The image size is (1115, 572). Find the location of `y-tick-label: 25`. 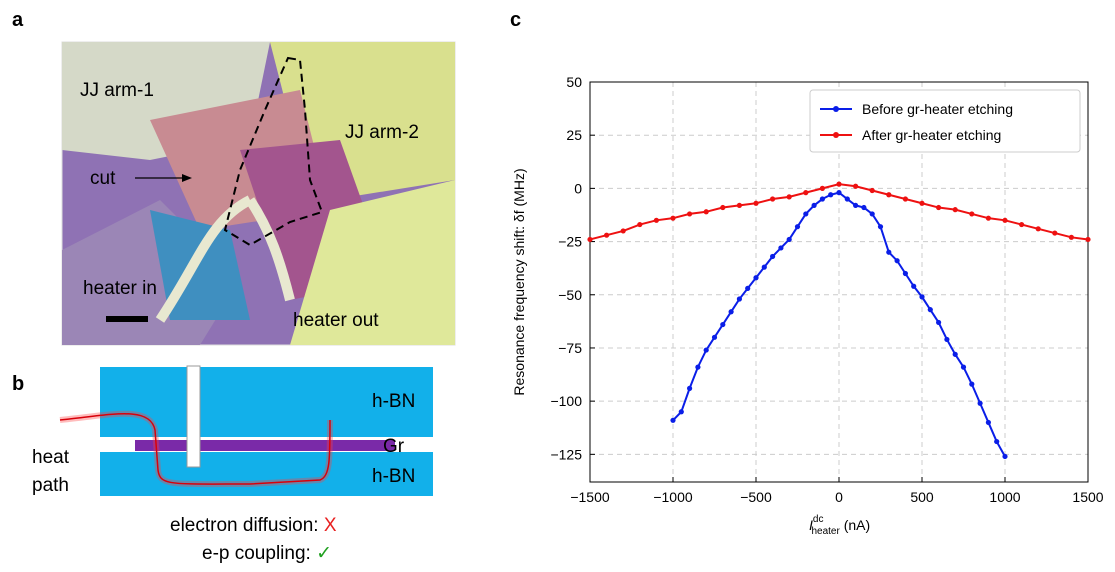

y-tick-label: 25 is located at coordinates (574, 135).